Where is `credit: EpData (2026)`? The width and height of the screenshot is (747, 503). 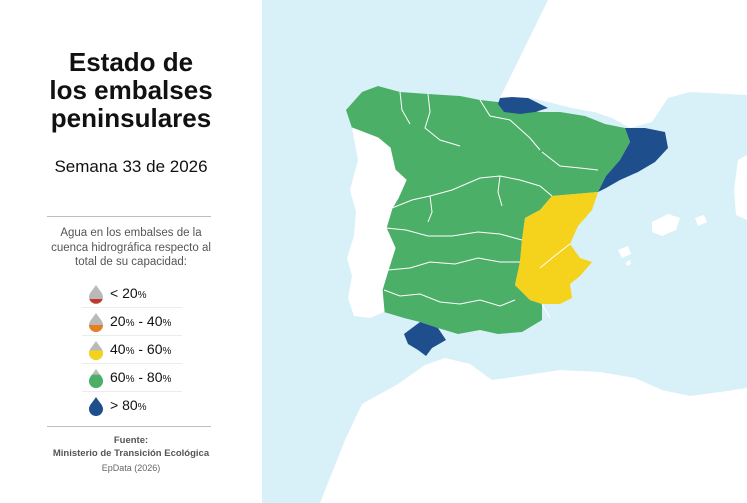 credit: EpData (2026) is located at coordinates (131, 468).